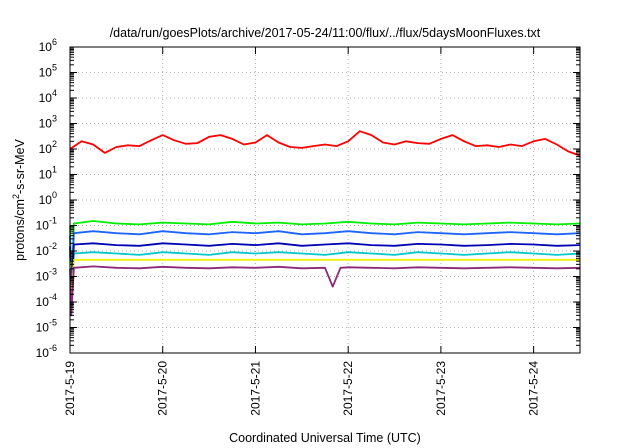  I want to click on y-axis-label-rest: -s-sr-MeV, so click(20, 166).